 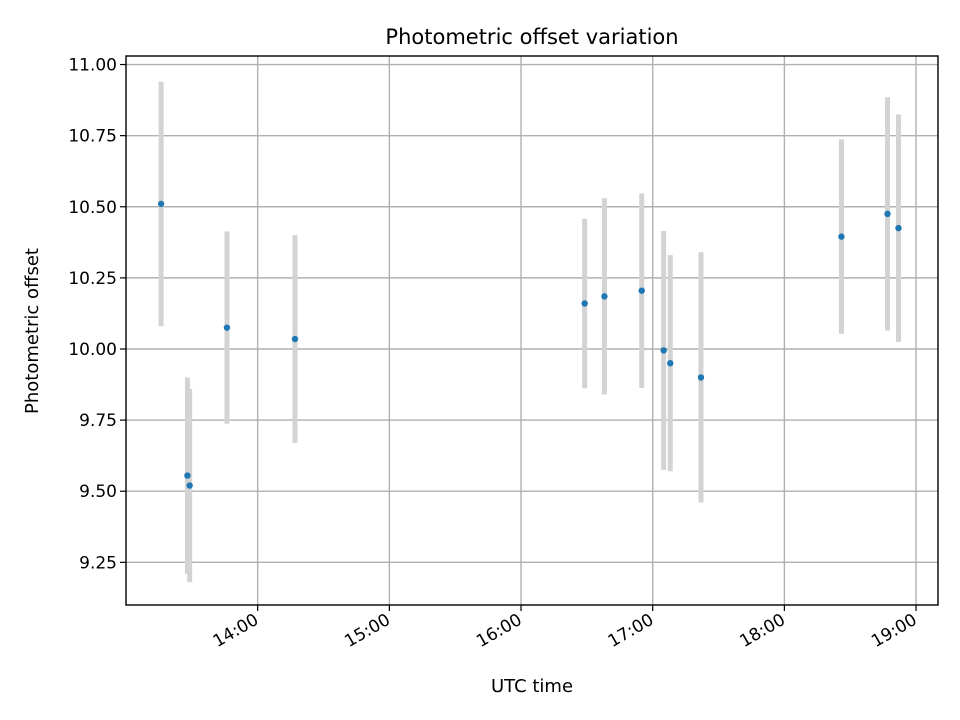 What do you see at coordinates (98, 492) in the screenshot?
I see `y-tick-label: 9.50` at bounding box center [98, 492].